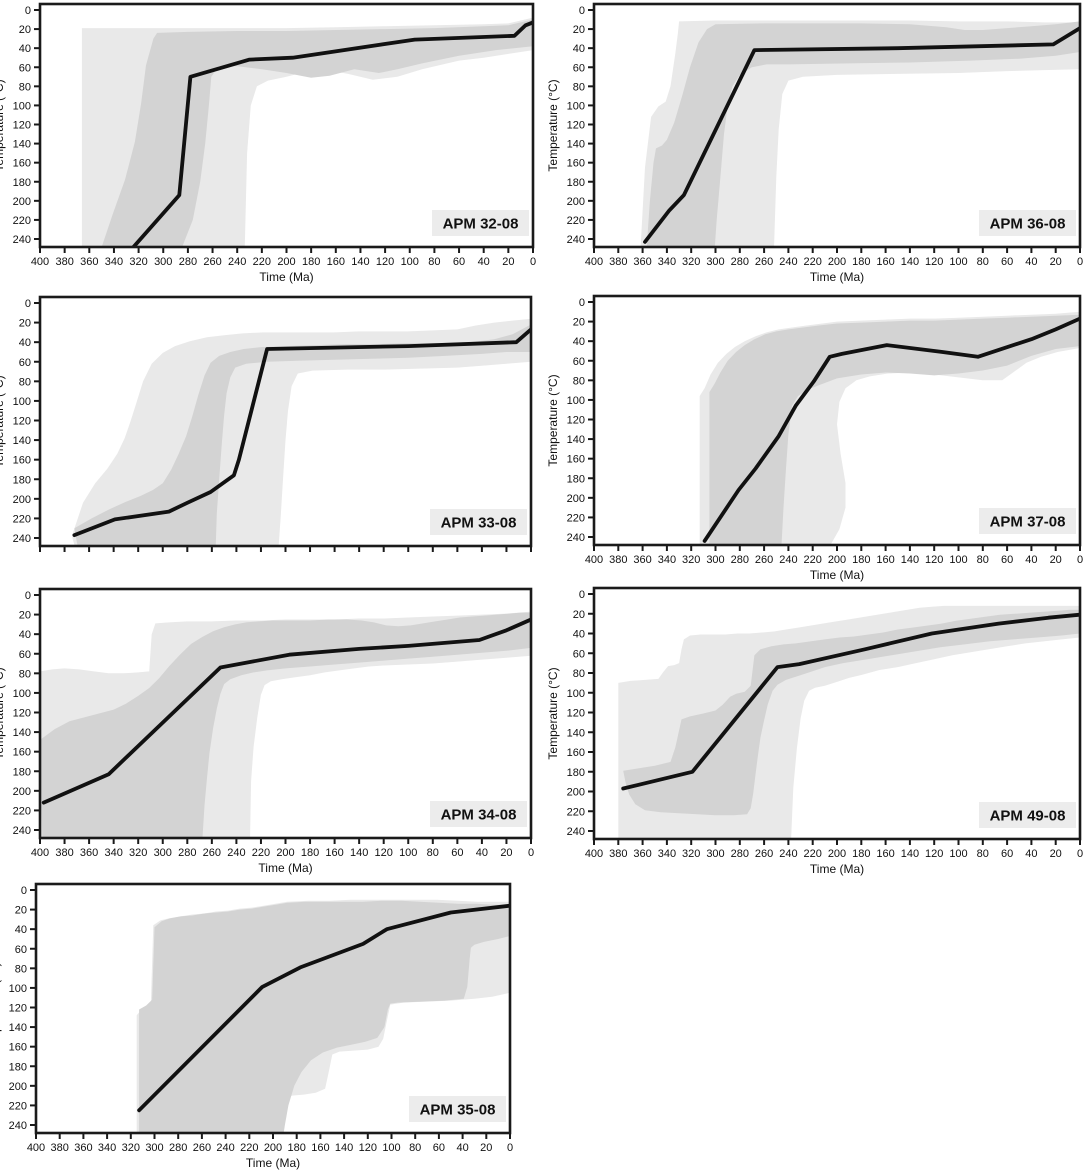 The height and width of the screenshot is (1175, 1085). I want to click on x-tick-label: 220, so click(813, 854).